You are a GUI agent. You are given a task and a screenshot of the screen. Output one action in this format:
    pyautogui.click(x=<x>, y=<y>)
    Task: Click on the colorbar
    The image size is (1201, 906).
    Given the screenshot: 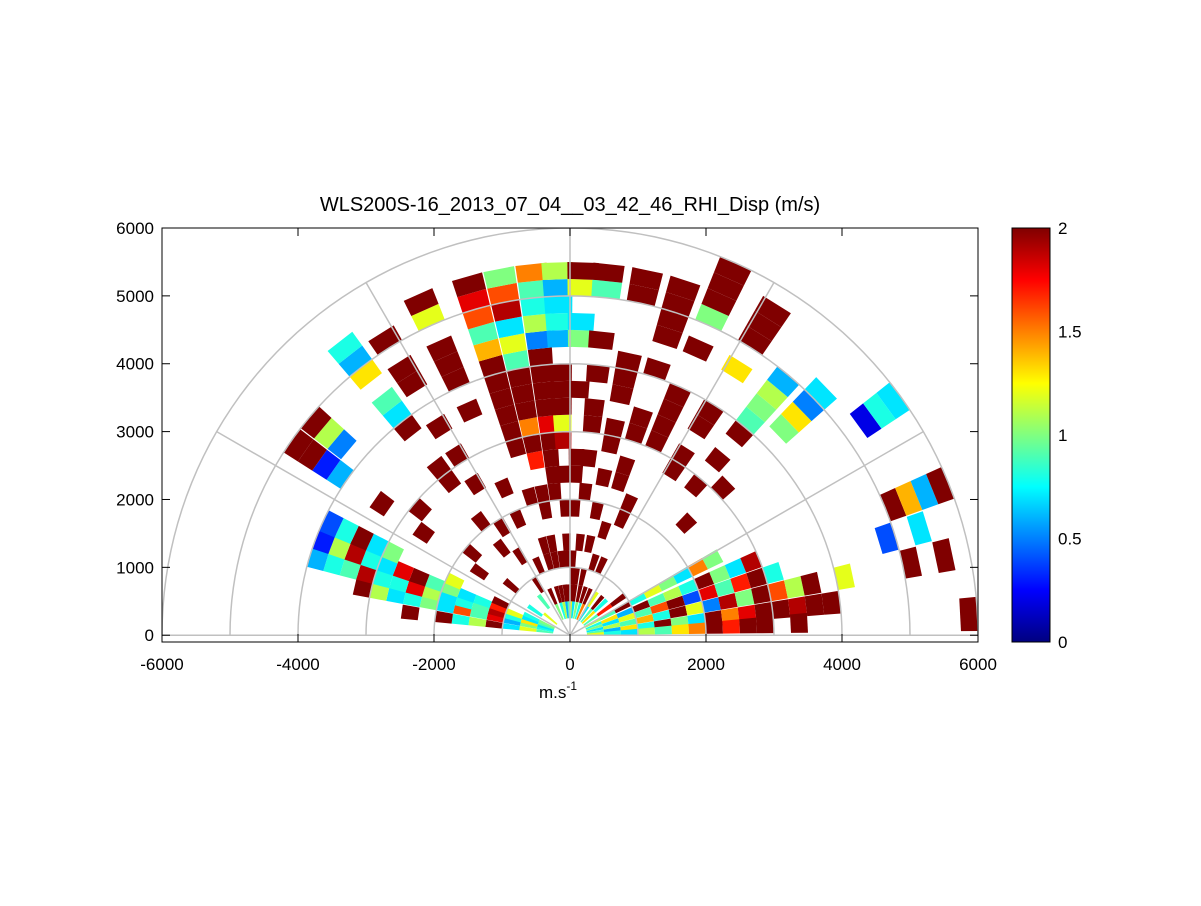 What is the action you would take?
    pyautogui.click(x=1031, y=435)
    